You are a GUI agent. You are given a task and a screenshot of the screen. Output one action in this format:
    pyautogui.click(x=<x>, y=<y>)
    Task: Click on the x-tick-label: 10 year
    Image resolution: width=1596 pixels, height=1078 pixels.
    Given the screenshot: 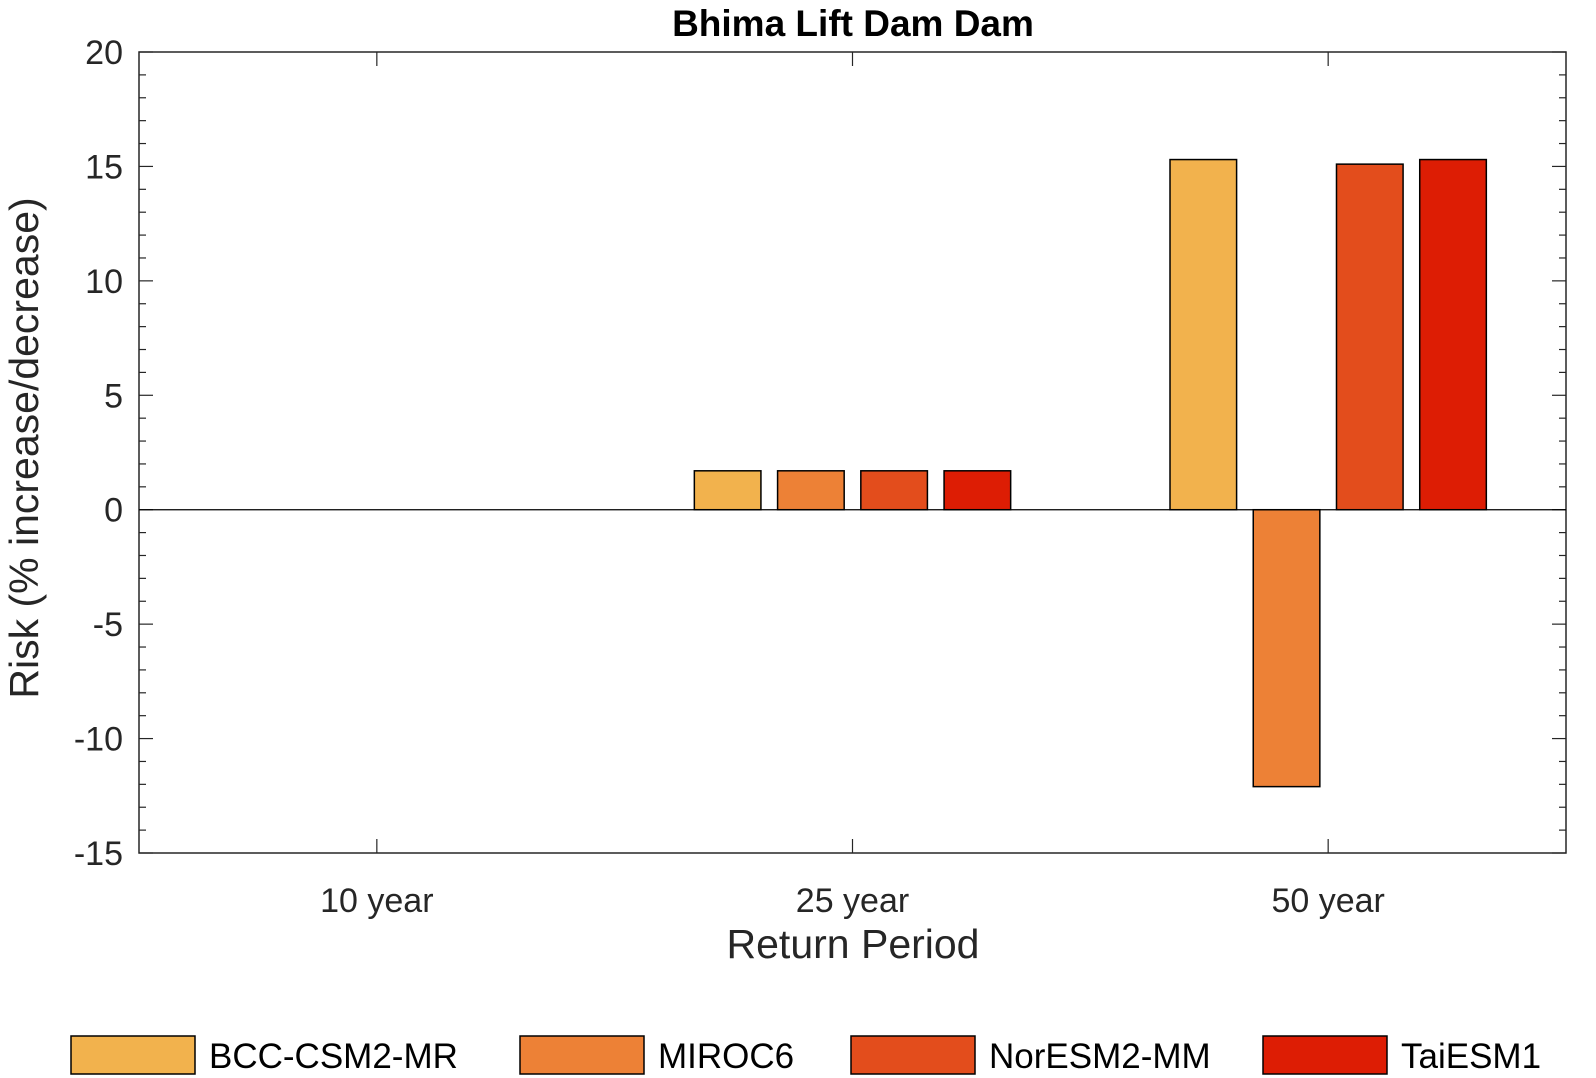 What is the action you would take?
    pyautogui.click(x=376, y=901)
    